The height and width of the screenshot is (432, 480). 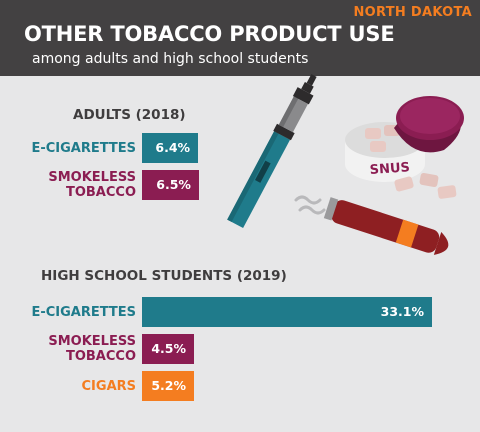 I want to click on data-label: 6.5%, so click(x=173, y=184).